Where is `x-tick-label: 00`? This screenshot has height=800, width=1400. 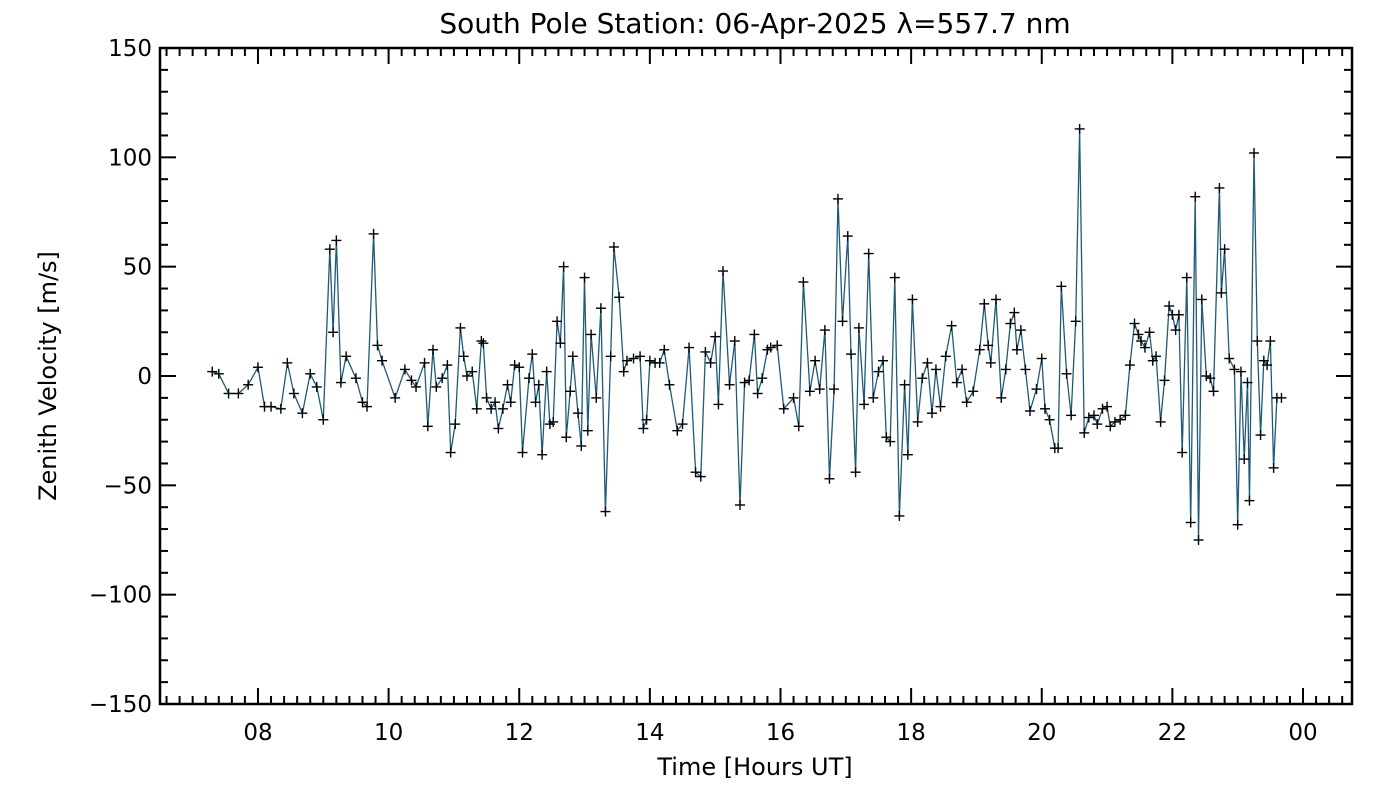
x-tick-label: 00 is located at coordinates (1302, 733).